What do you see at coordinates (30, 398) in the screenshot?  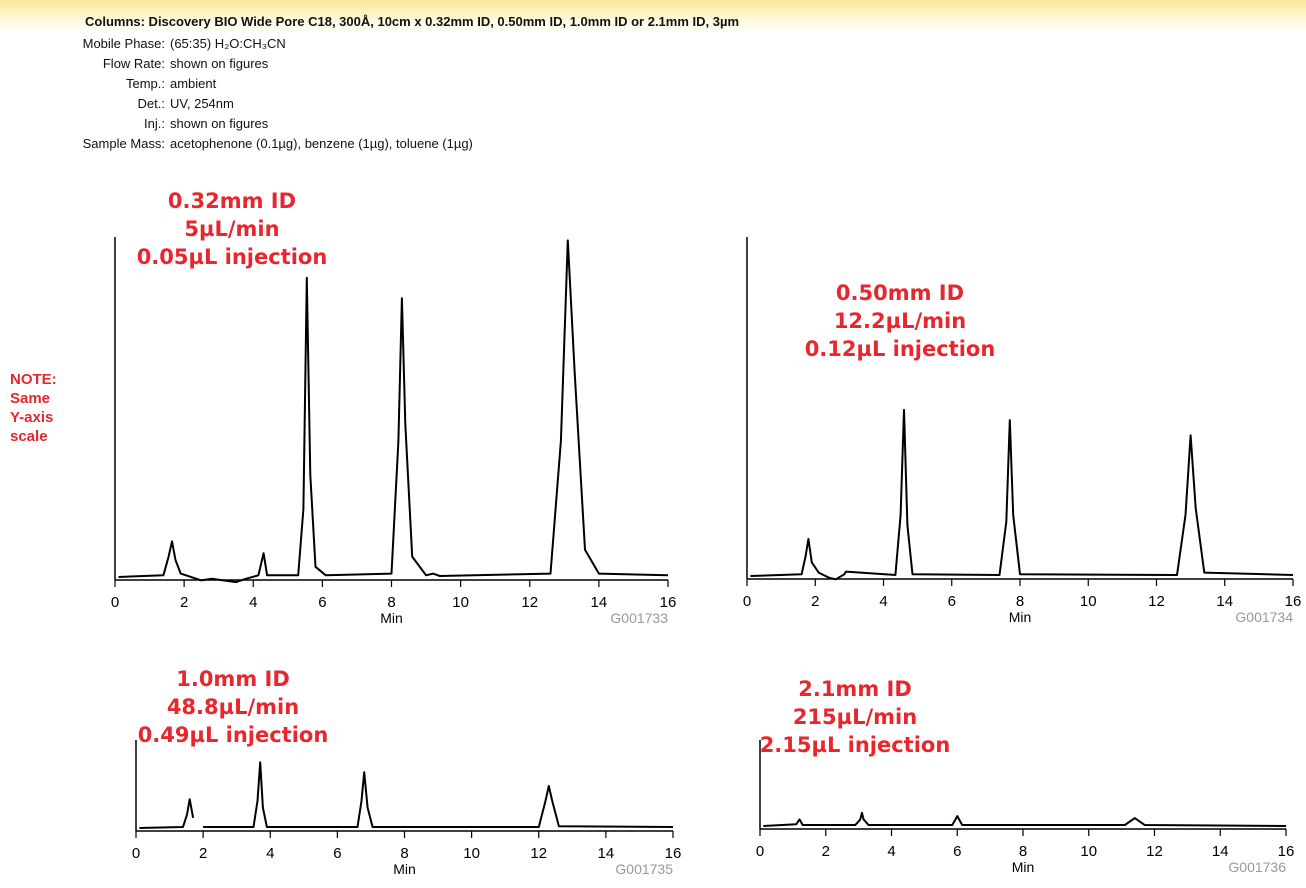 I see `note-line: Same` at bounding box center [30, 398].